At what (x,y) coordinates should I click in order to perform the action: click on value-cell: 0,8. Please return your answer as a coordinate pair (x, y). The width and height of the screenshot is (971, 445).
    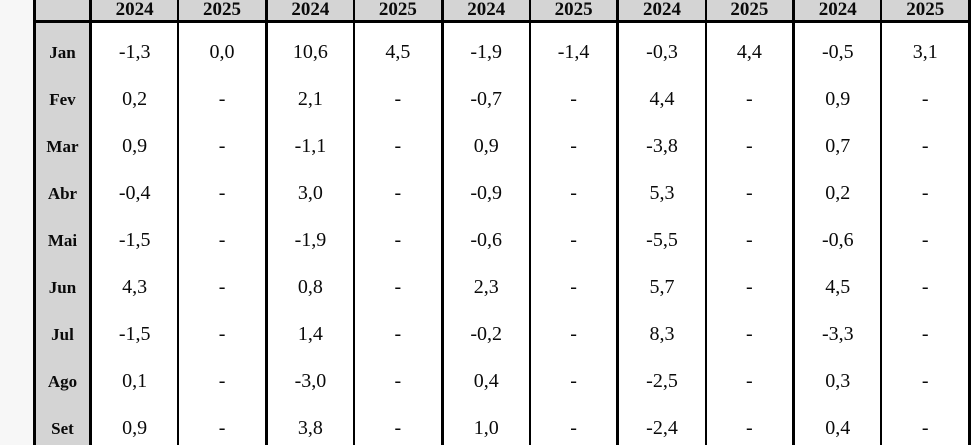
    Looking at the image, I should click on (311, 280).